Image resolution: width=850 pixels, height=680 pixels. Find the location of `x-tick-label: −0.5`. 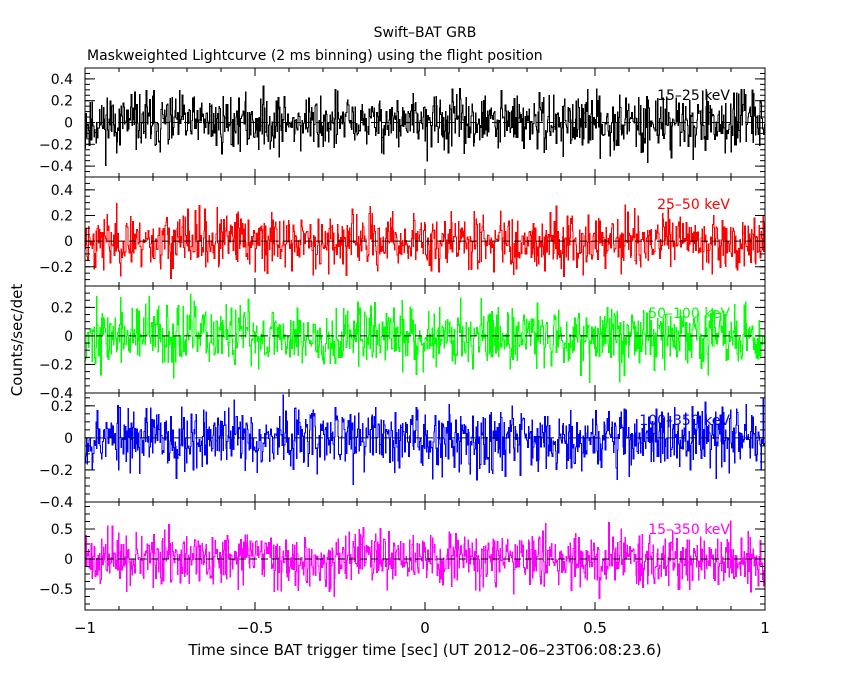

x-tick-label: −0.5 is located at coordinates (255, 628).